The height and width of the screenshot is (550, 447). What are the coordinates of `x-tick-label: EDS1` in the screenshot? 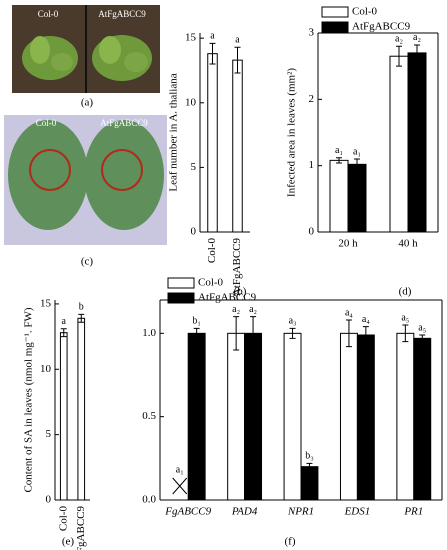 It's located at (357, 512).